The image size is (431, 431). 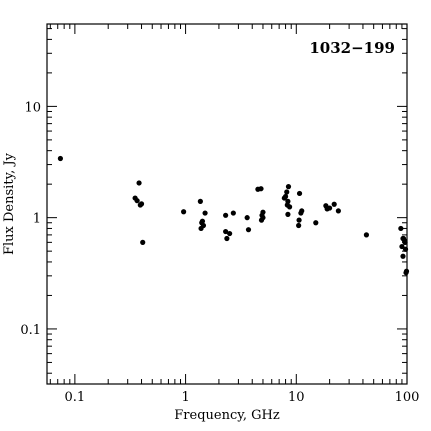 I want to click on y-tick-label: 10, so click(x=32, y=107).